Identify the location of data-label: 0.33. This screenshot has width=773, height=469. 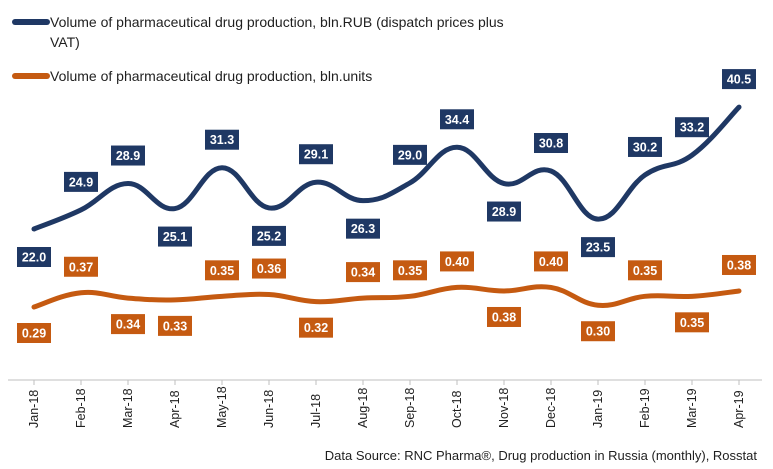
(175, 325).